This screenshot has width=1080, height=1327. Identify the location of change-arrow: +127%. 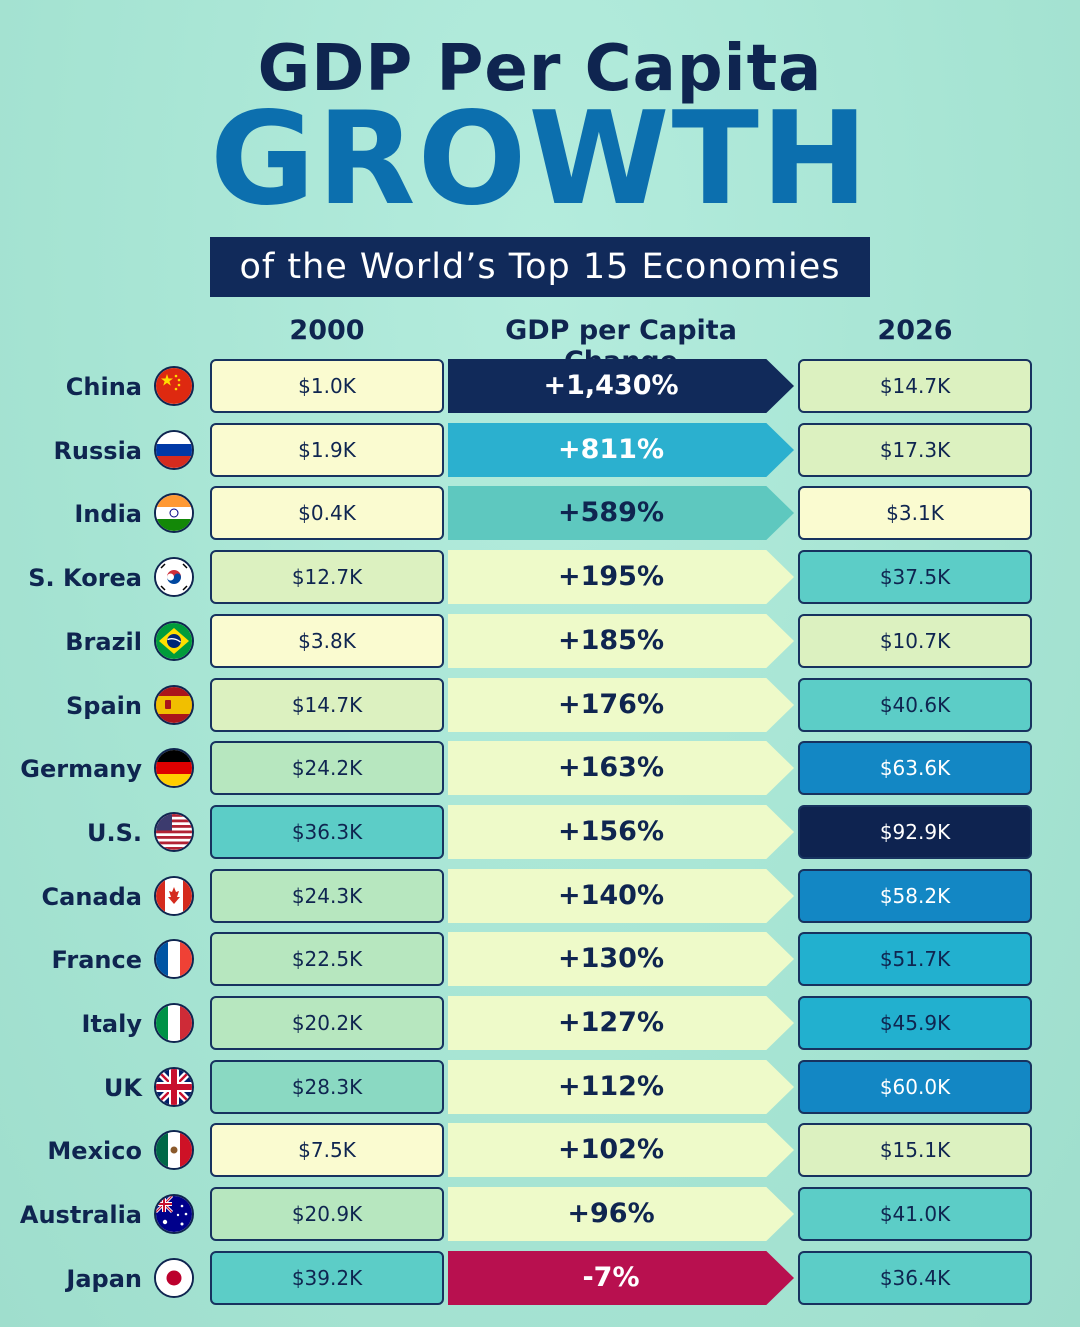
(621, 1023).